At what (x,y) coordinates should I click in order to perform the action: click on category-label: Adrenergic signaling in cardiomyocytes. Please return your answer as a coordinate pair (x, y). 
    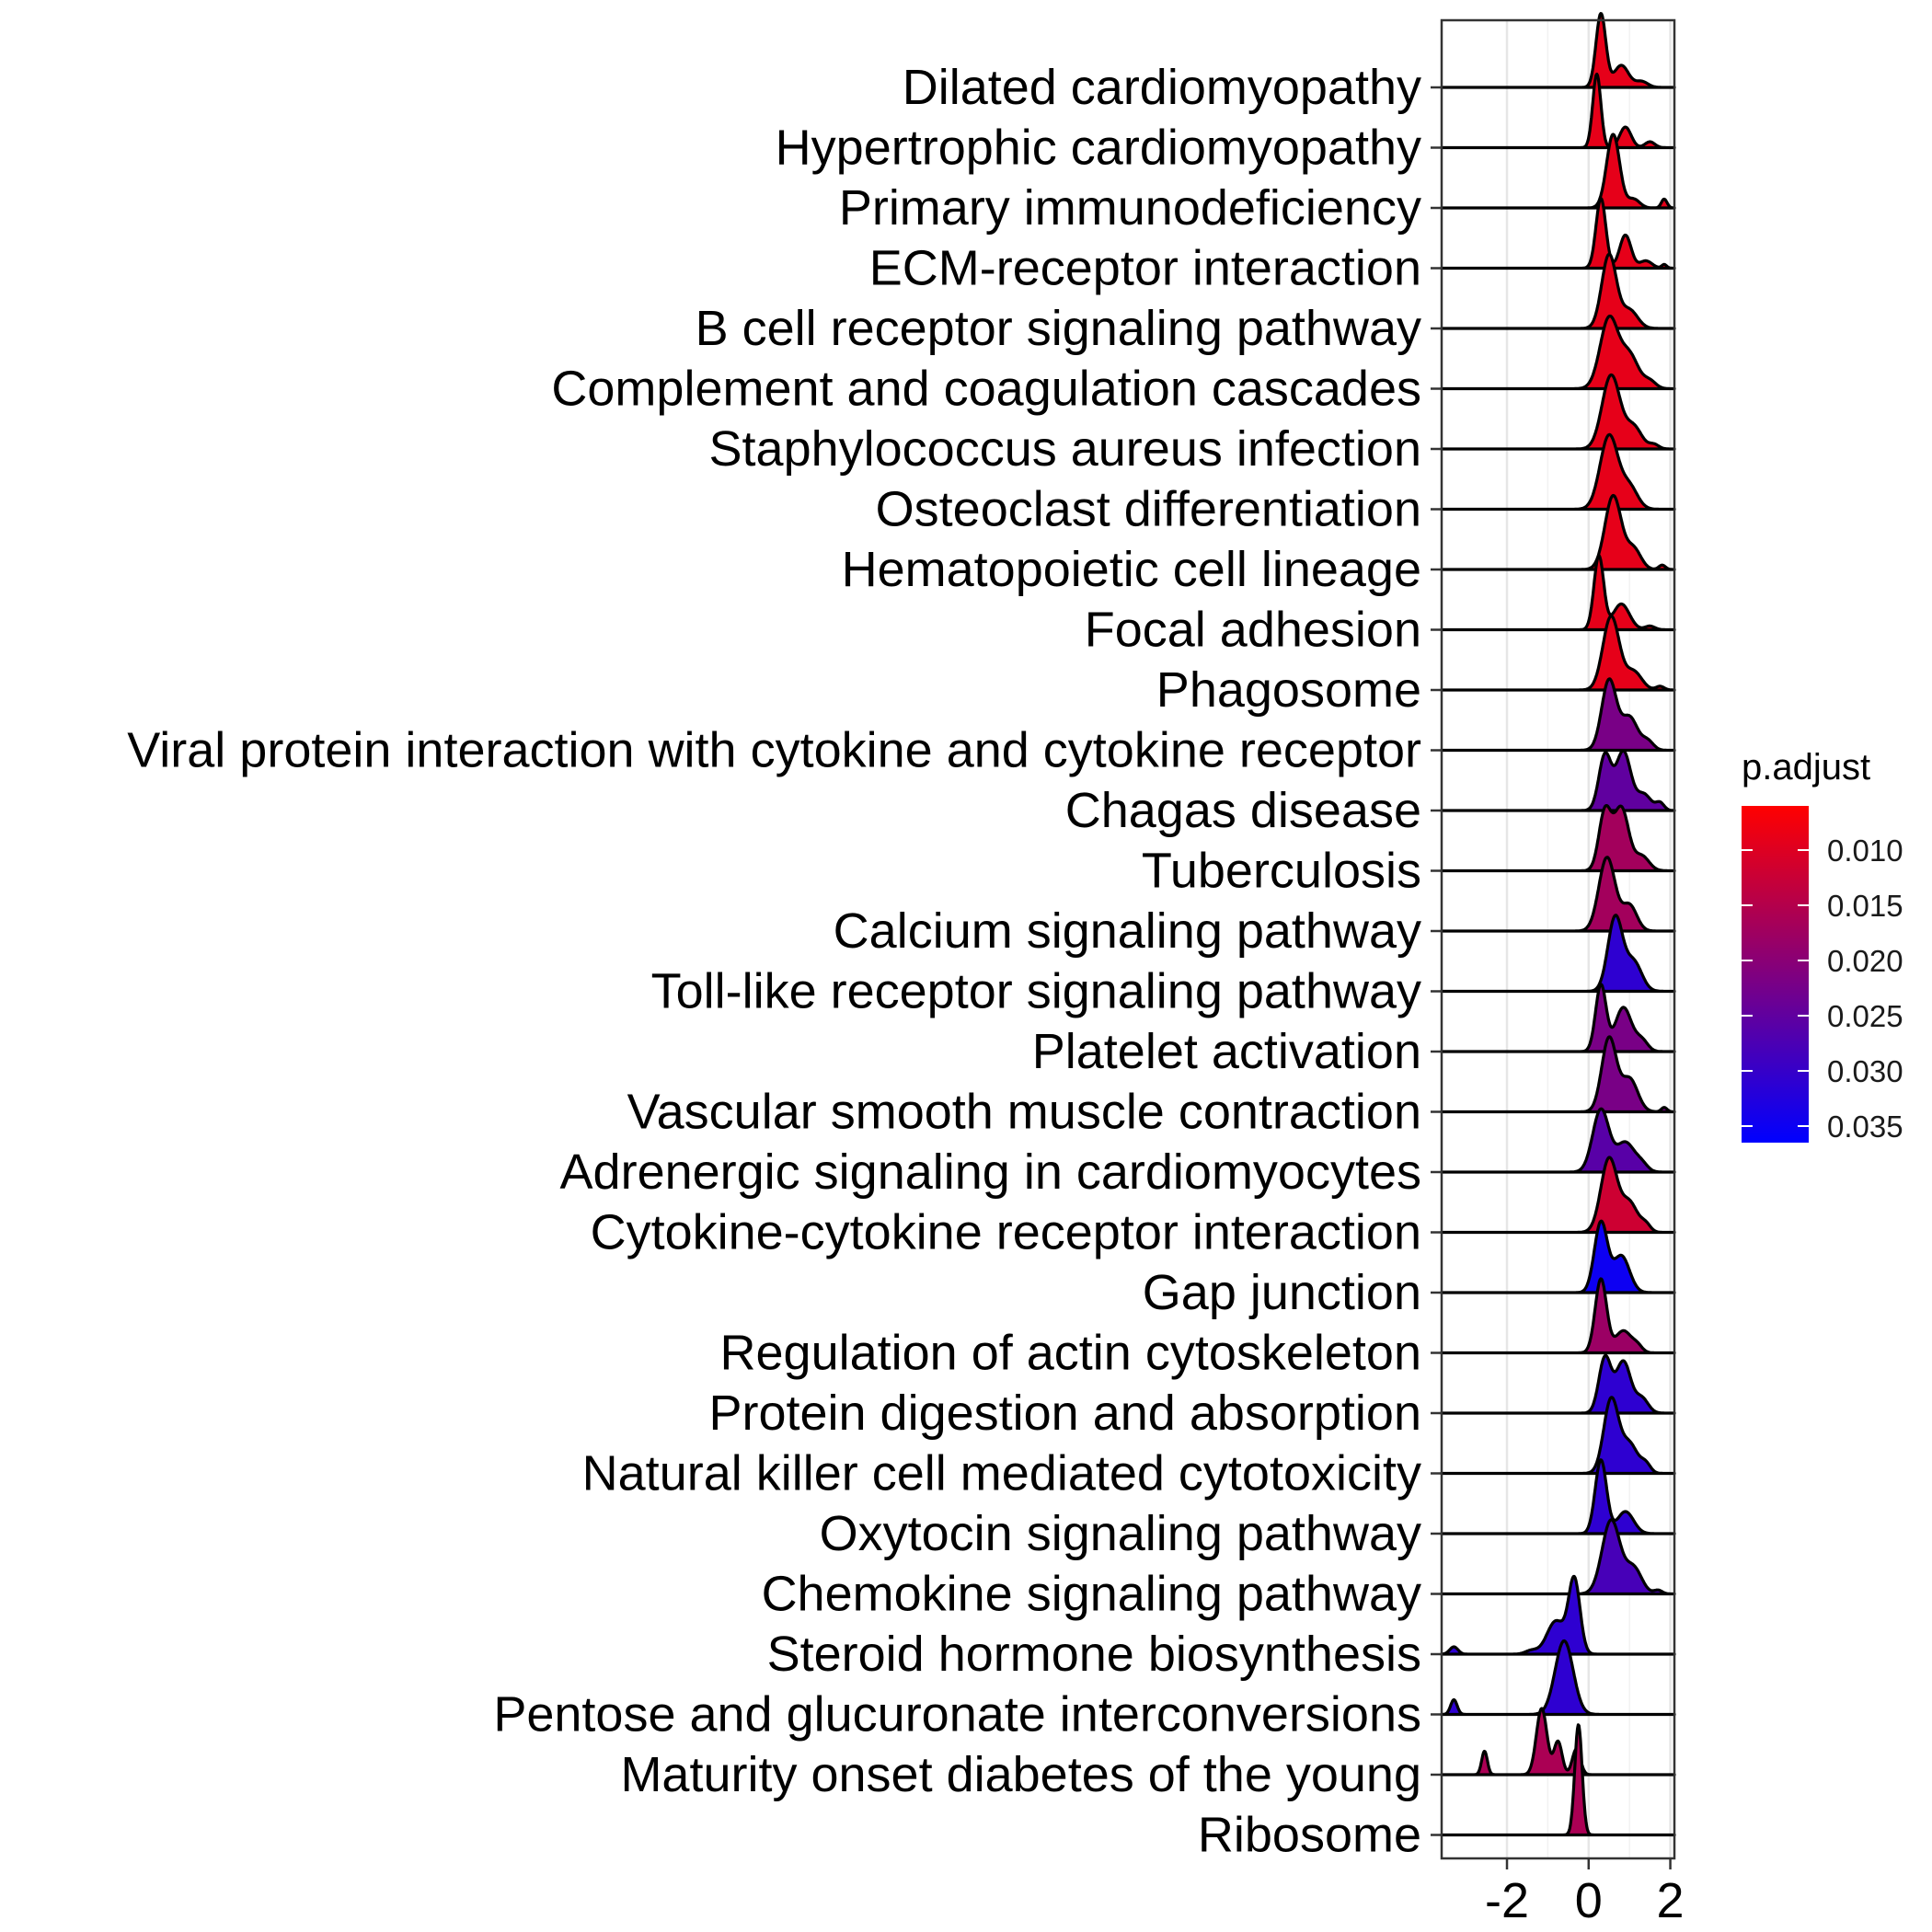
    Looking at the image, I should click on (991, 1172).